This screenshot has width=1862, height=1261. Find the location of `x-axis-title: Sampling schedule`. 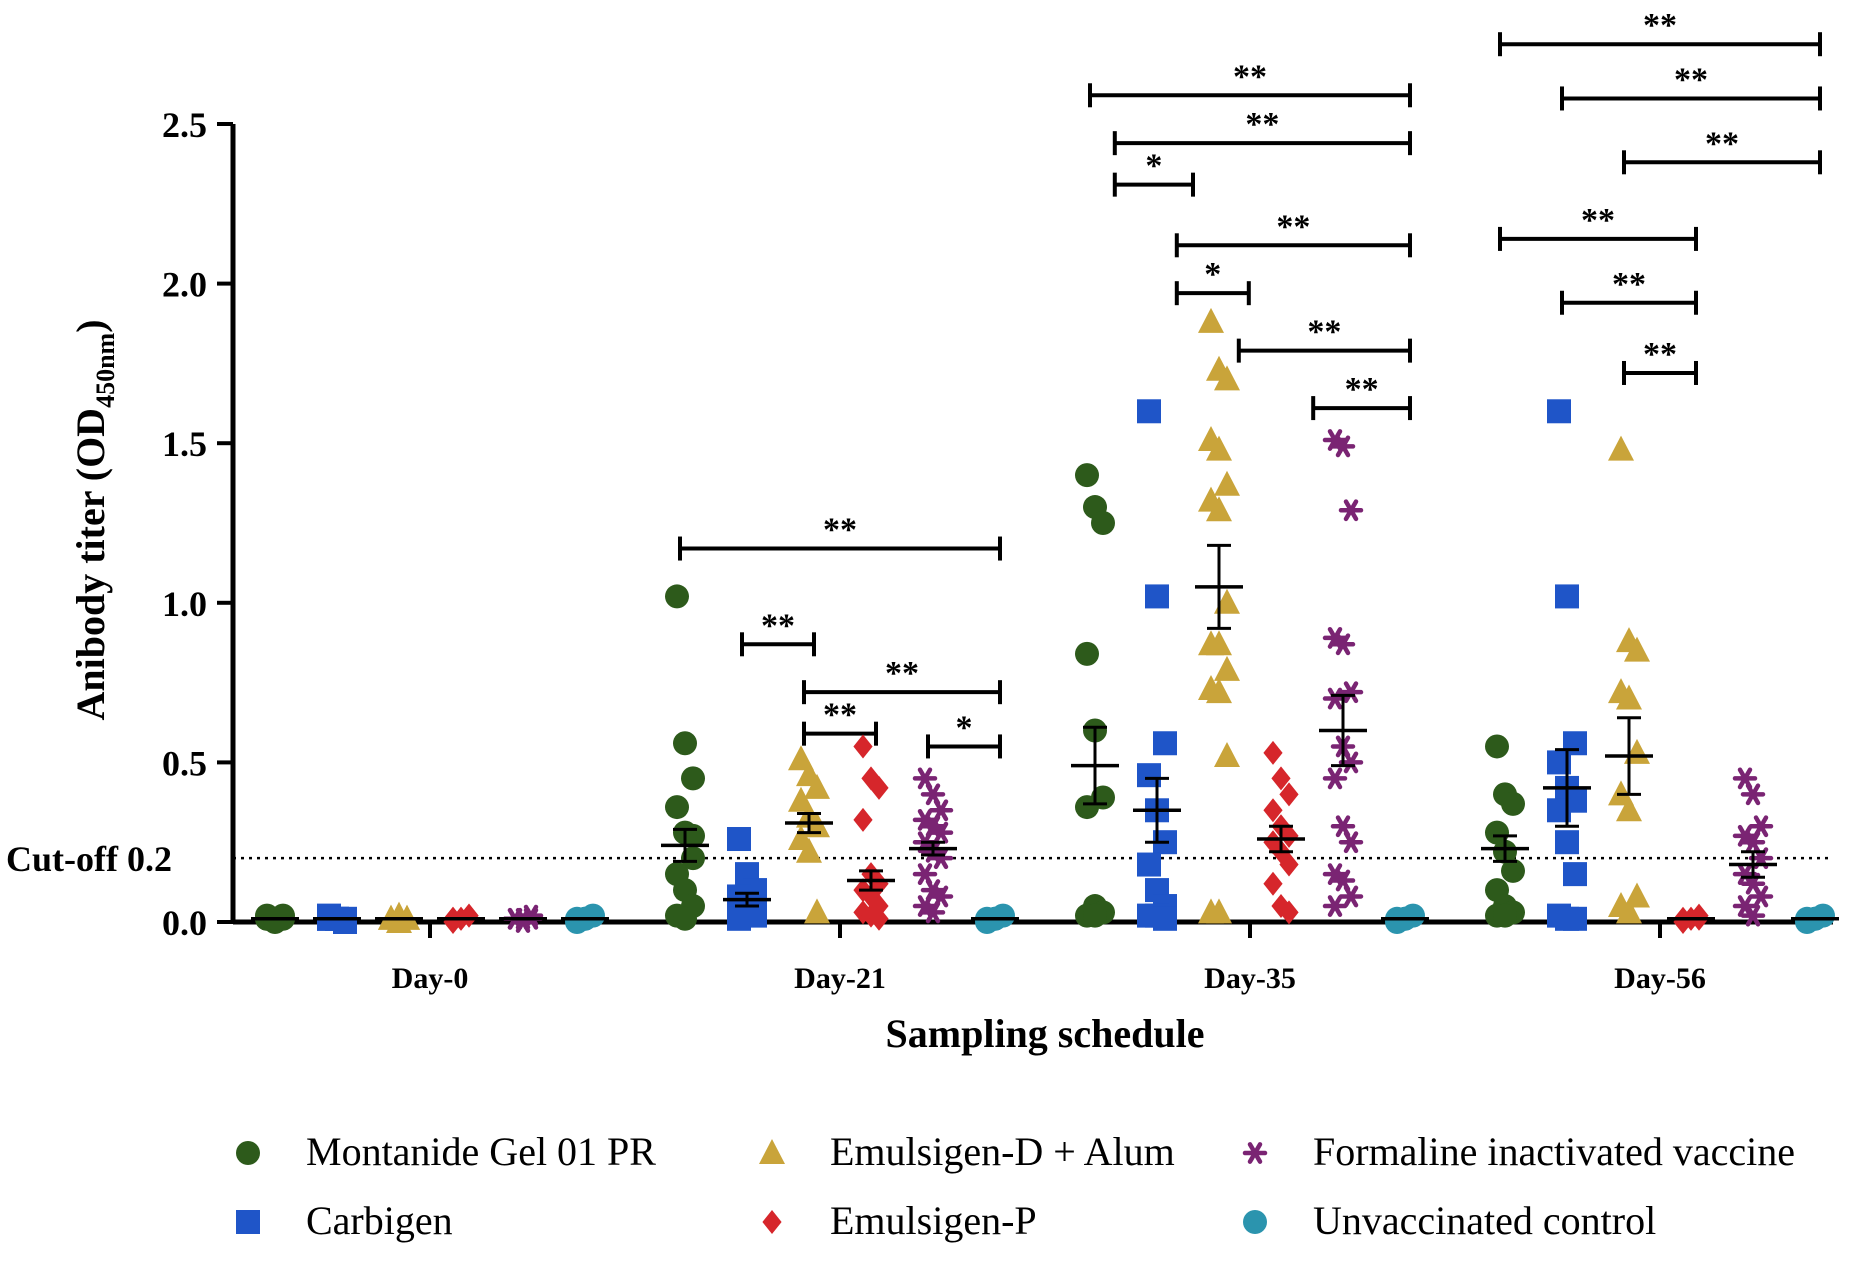

x-axis-title: Sampling schedule is located at coordinates (1045, 1033).